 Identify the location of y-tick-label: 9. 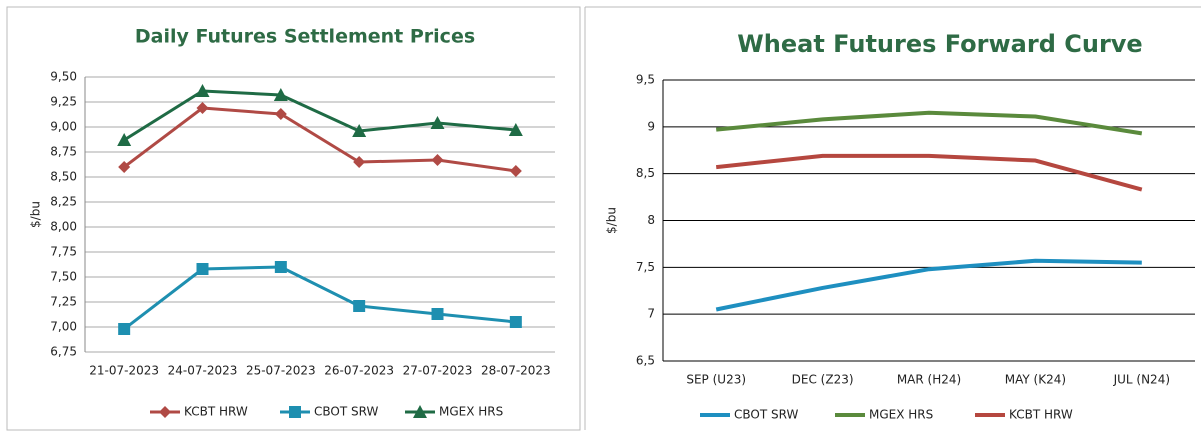
(651, 126).